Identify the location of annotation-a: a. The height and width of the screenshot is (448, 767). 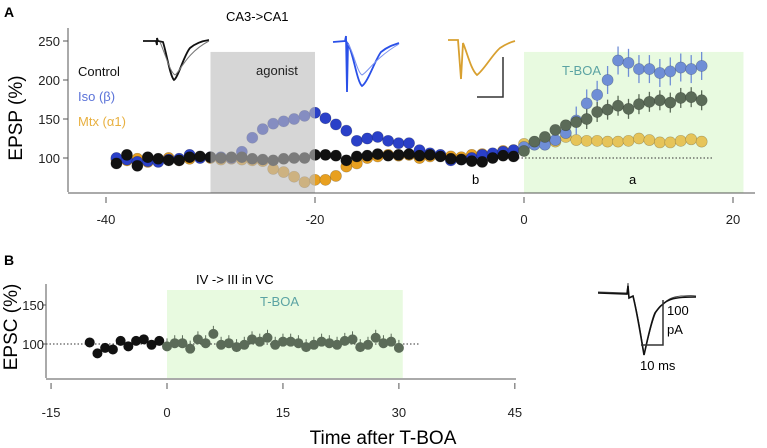
(633, 179).